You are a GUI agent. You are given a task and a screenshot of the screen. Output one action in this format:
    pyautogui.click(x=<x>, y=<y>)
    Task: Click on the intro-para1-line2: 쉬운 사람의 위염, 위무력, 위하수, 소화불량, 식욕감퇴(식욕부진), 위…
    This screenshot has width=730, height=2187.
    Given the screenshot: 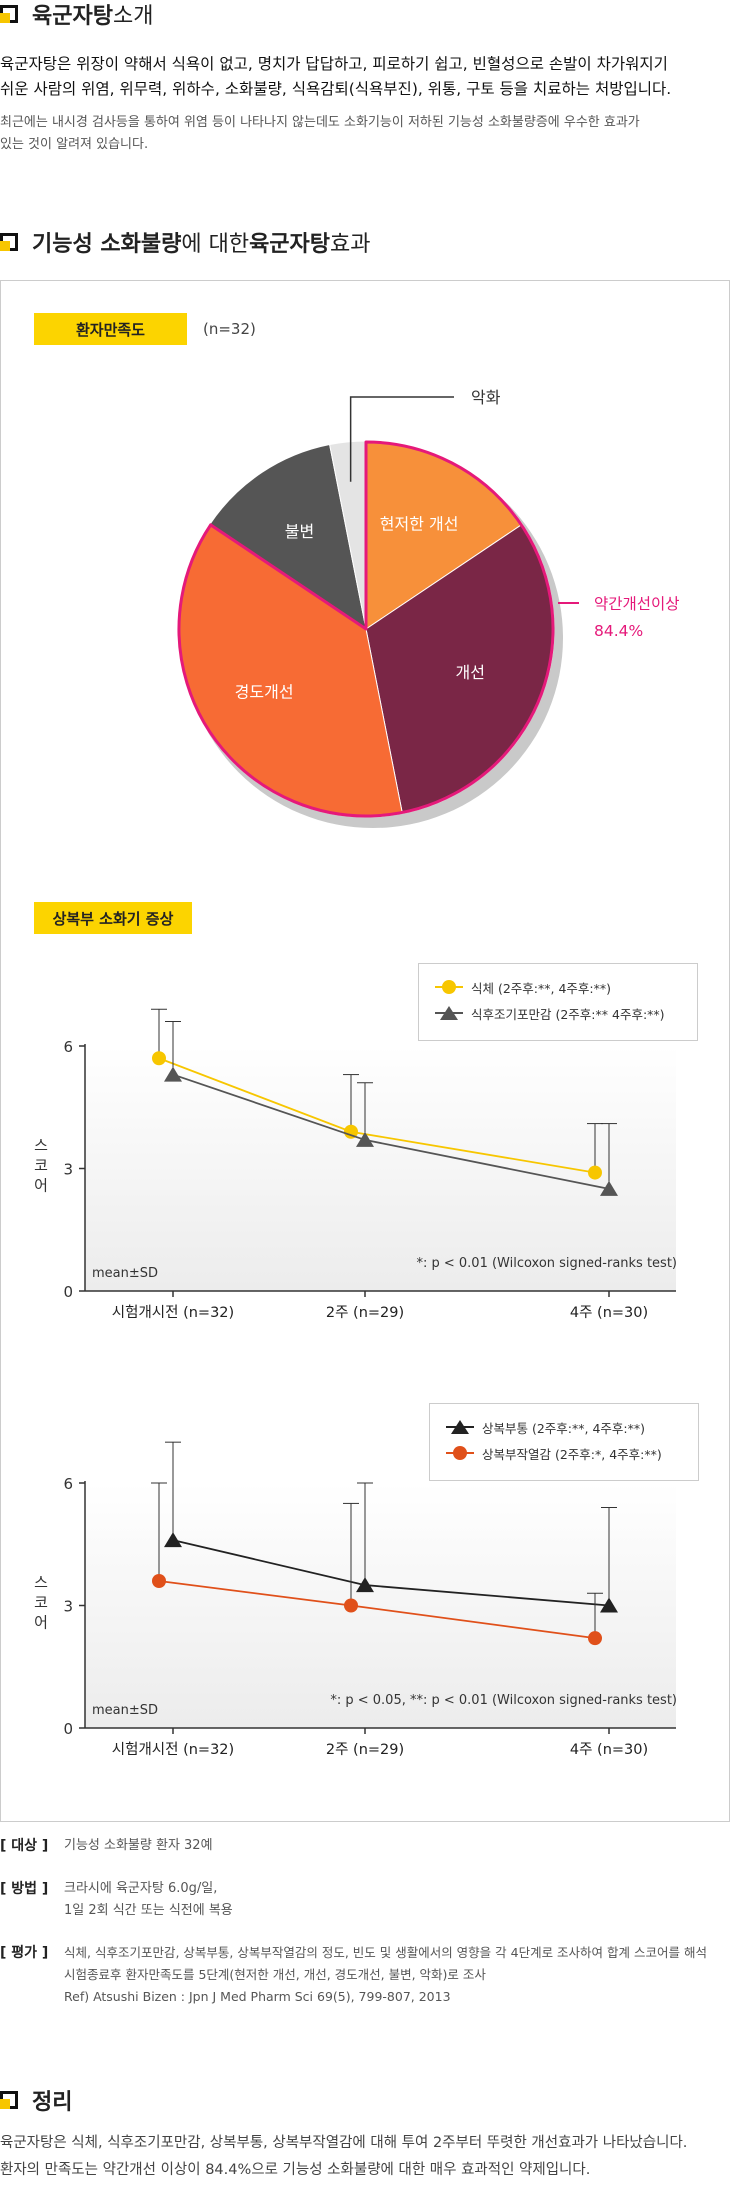 What is the action you would take?
    pyautogui.click(x=336, y=89)
    